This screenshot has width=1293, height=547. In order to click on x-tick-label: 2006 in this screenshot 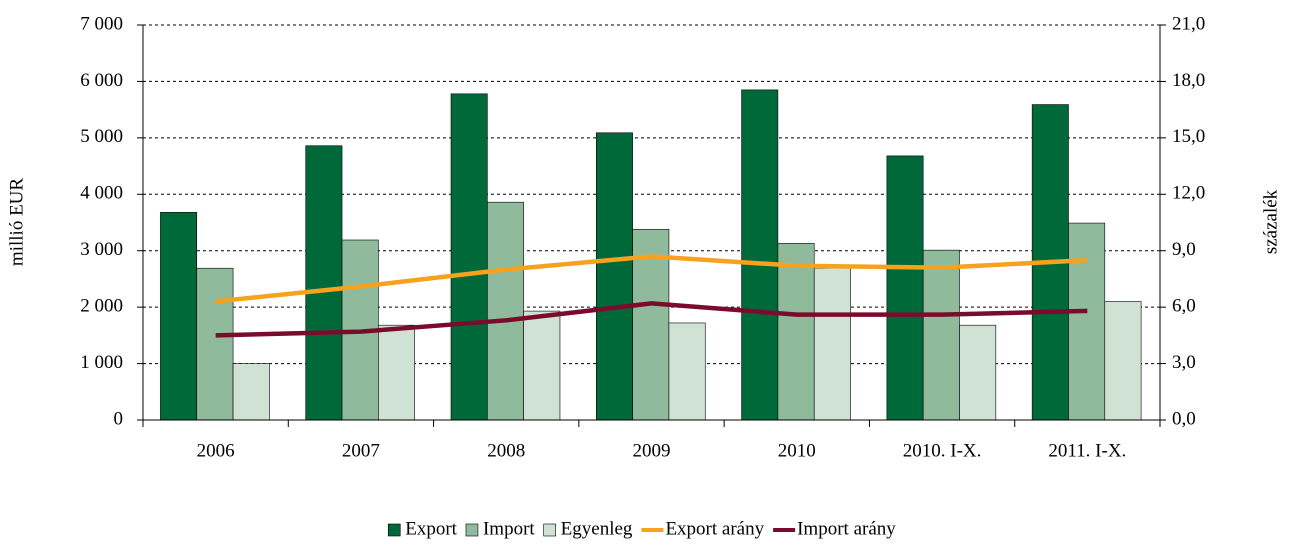, I will do `click(216, 450)`.